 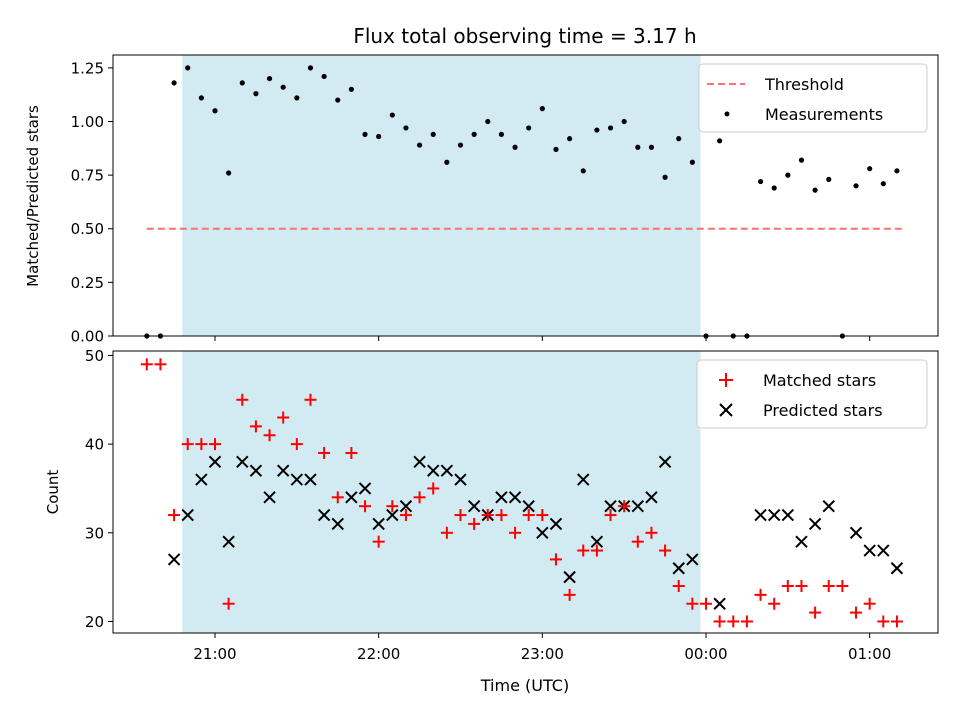 I want to click on legend-measurement-swatch, so click(x=727, y=114).